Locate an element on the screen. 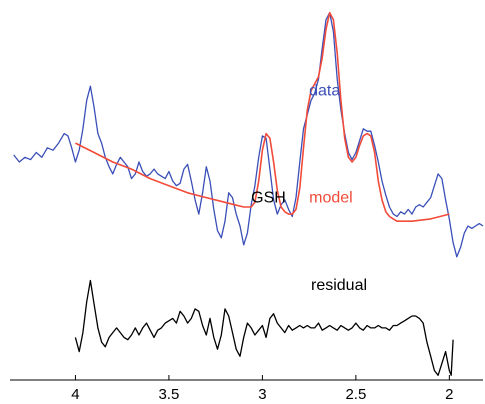  annotation-model: model is located at coordinates (331, 197).